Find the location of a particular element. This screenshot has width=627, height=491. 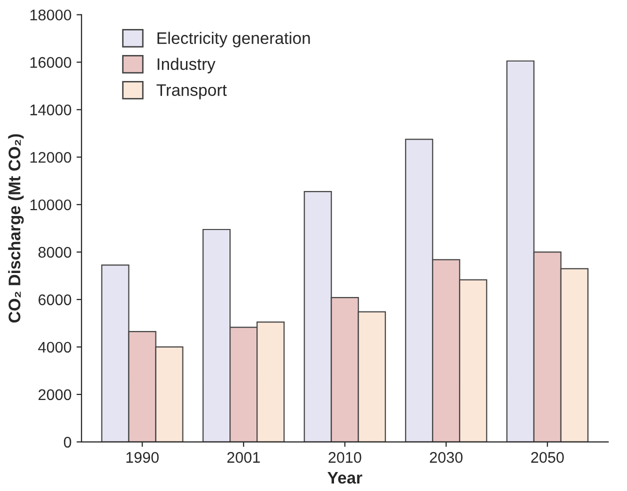

y-tick-label: 18000 is located at coordinates (51, 15).